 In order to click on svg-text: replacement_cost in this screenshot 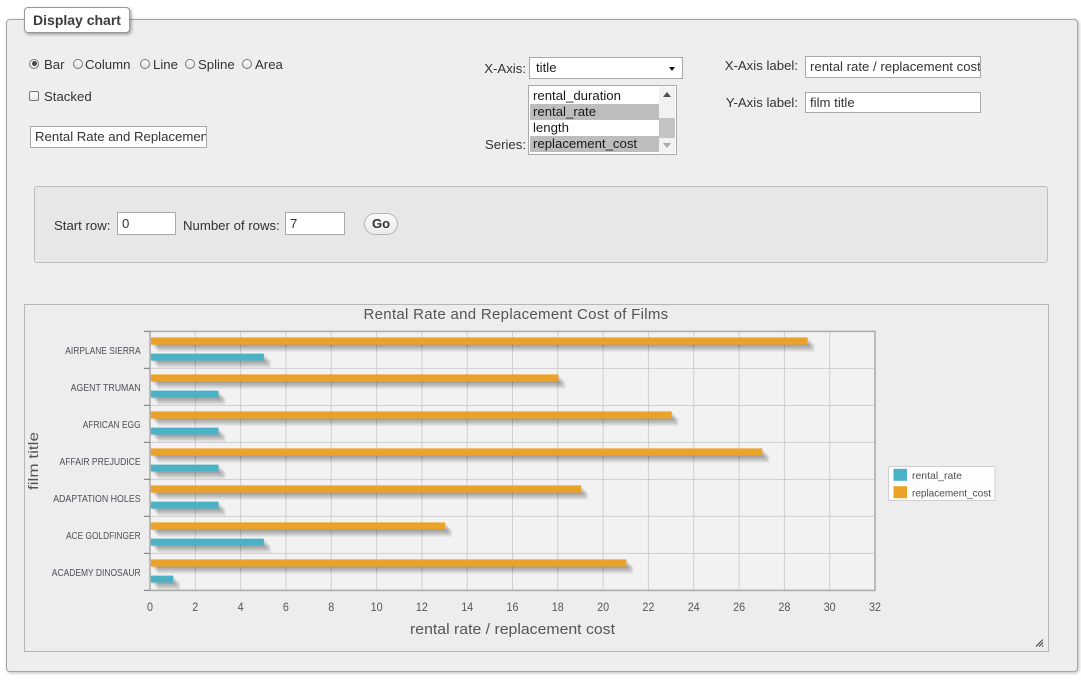, I will do `click(951, 493)`.